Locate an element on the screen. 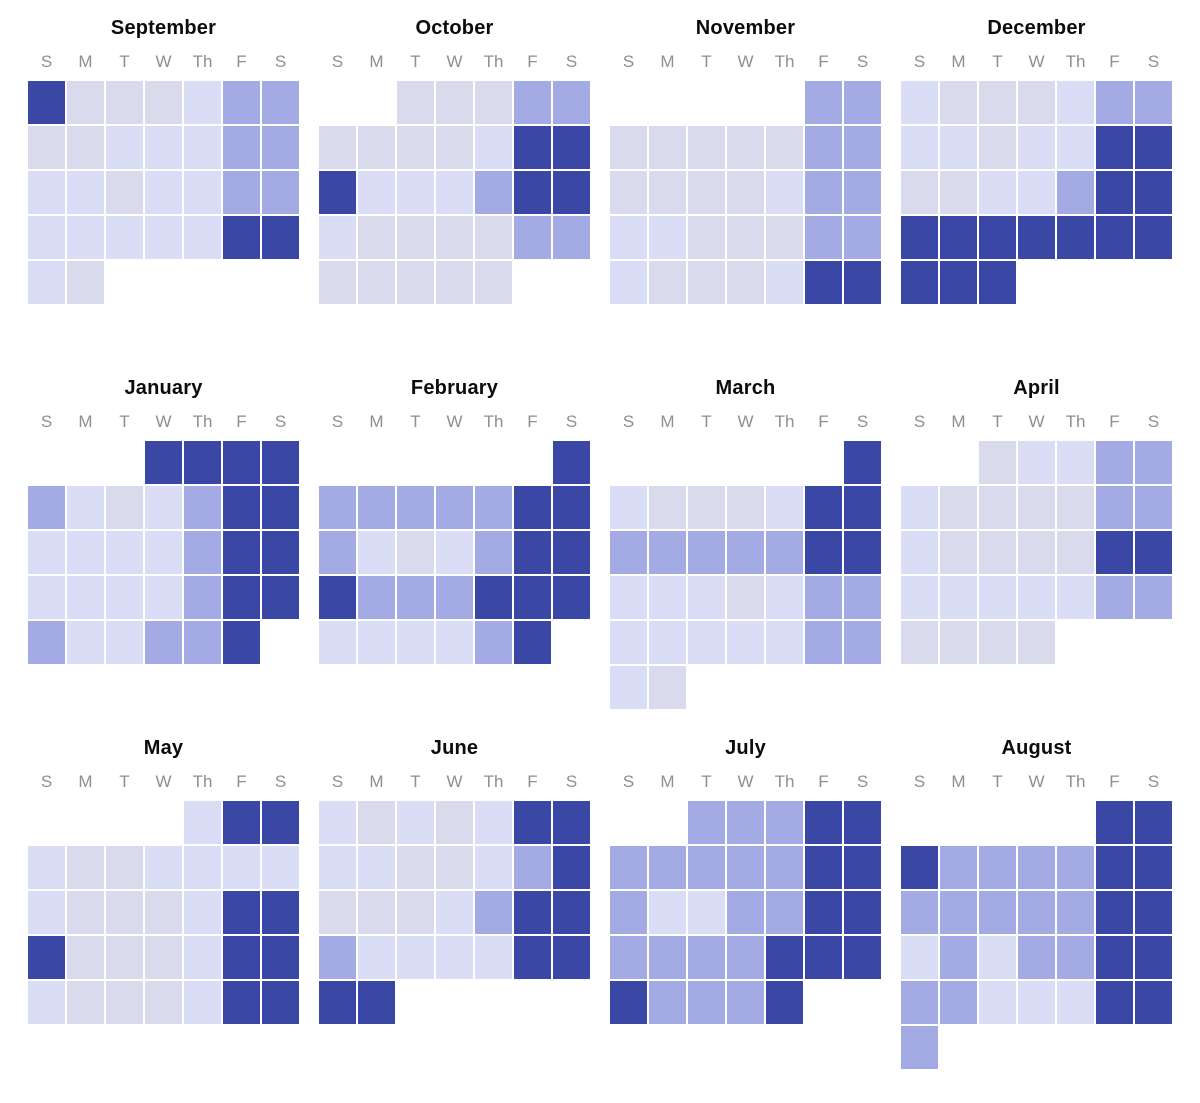  weeks-grid is located at coordinates (454, 552).